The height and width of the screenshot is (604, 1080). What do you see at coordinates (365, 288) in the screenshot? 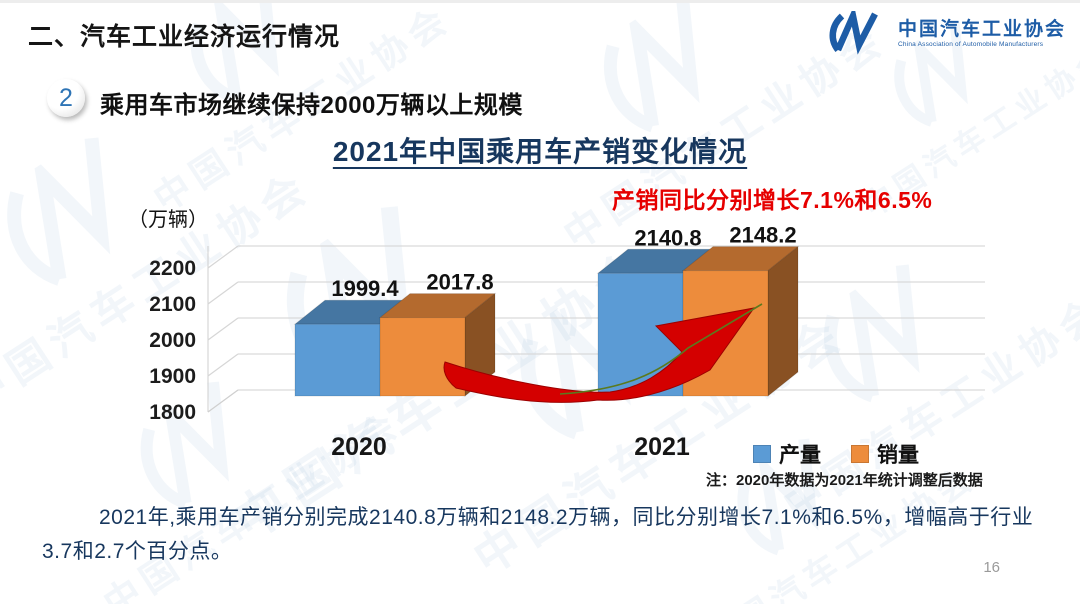
I see `bar-value-label: 1999.4` at bounding box center [365, 288].